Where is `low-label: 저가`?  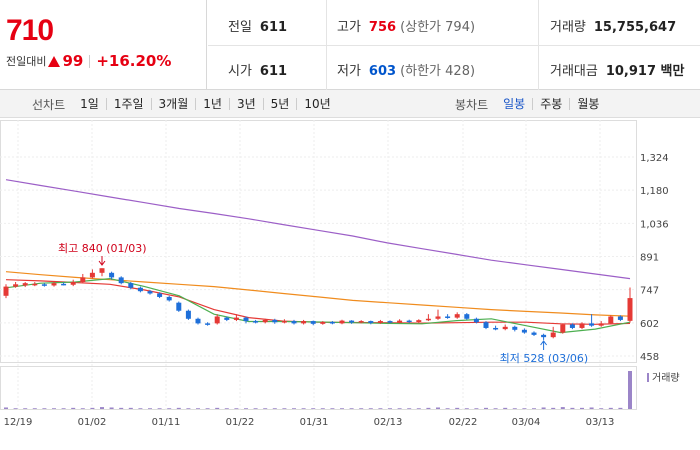 low-label: 저가 is located at coordinates (349, 71).